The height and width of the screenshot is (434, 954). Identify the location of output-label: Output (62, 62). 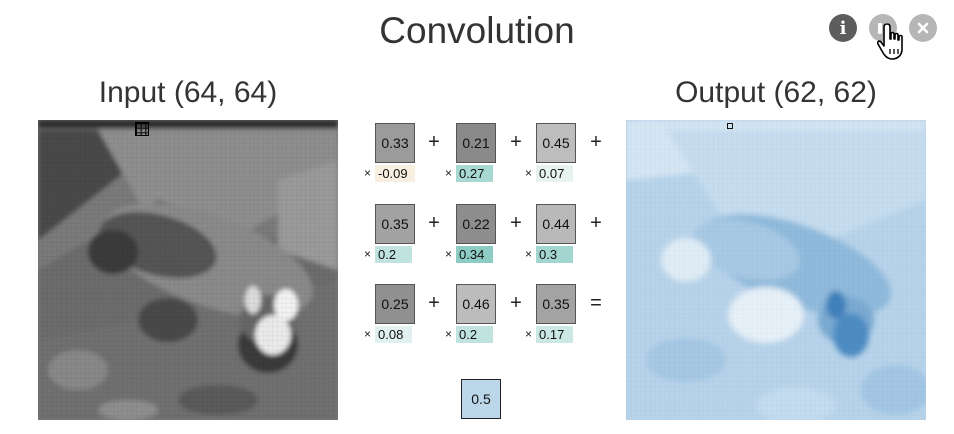
(776, 92).